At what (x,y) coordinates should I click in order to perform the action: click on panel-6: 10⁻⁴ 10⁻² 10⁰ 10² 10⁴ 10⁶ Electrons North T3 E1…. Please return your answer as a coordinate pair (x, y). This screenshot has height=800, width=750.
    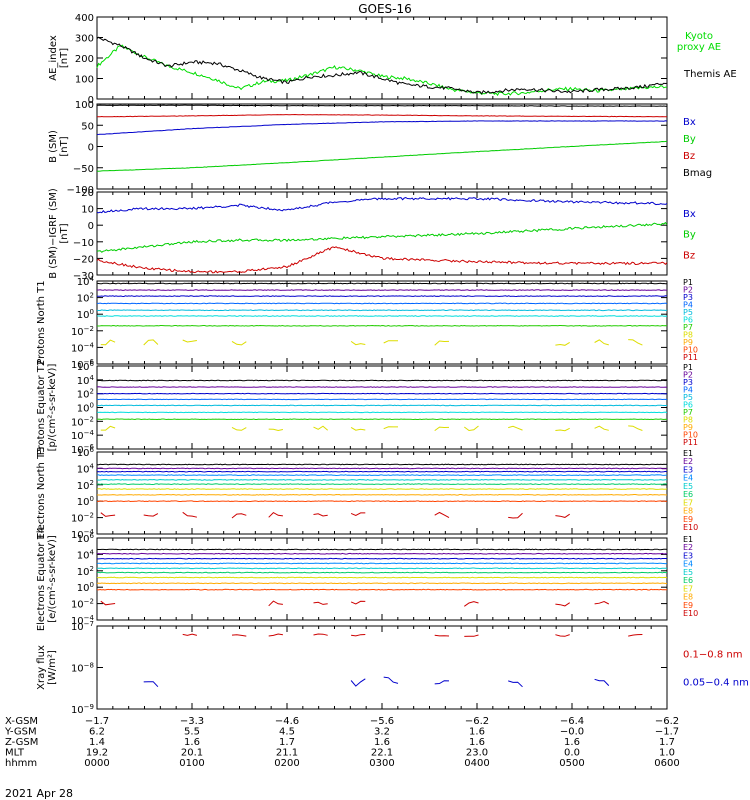
    Looking at the image, I should click on (367, 493).